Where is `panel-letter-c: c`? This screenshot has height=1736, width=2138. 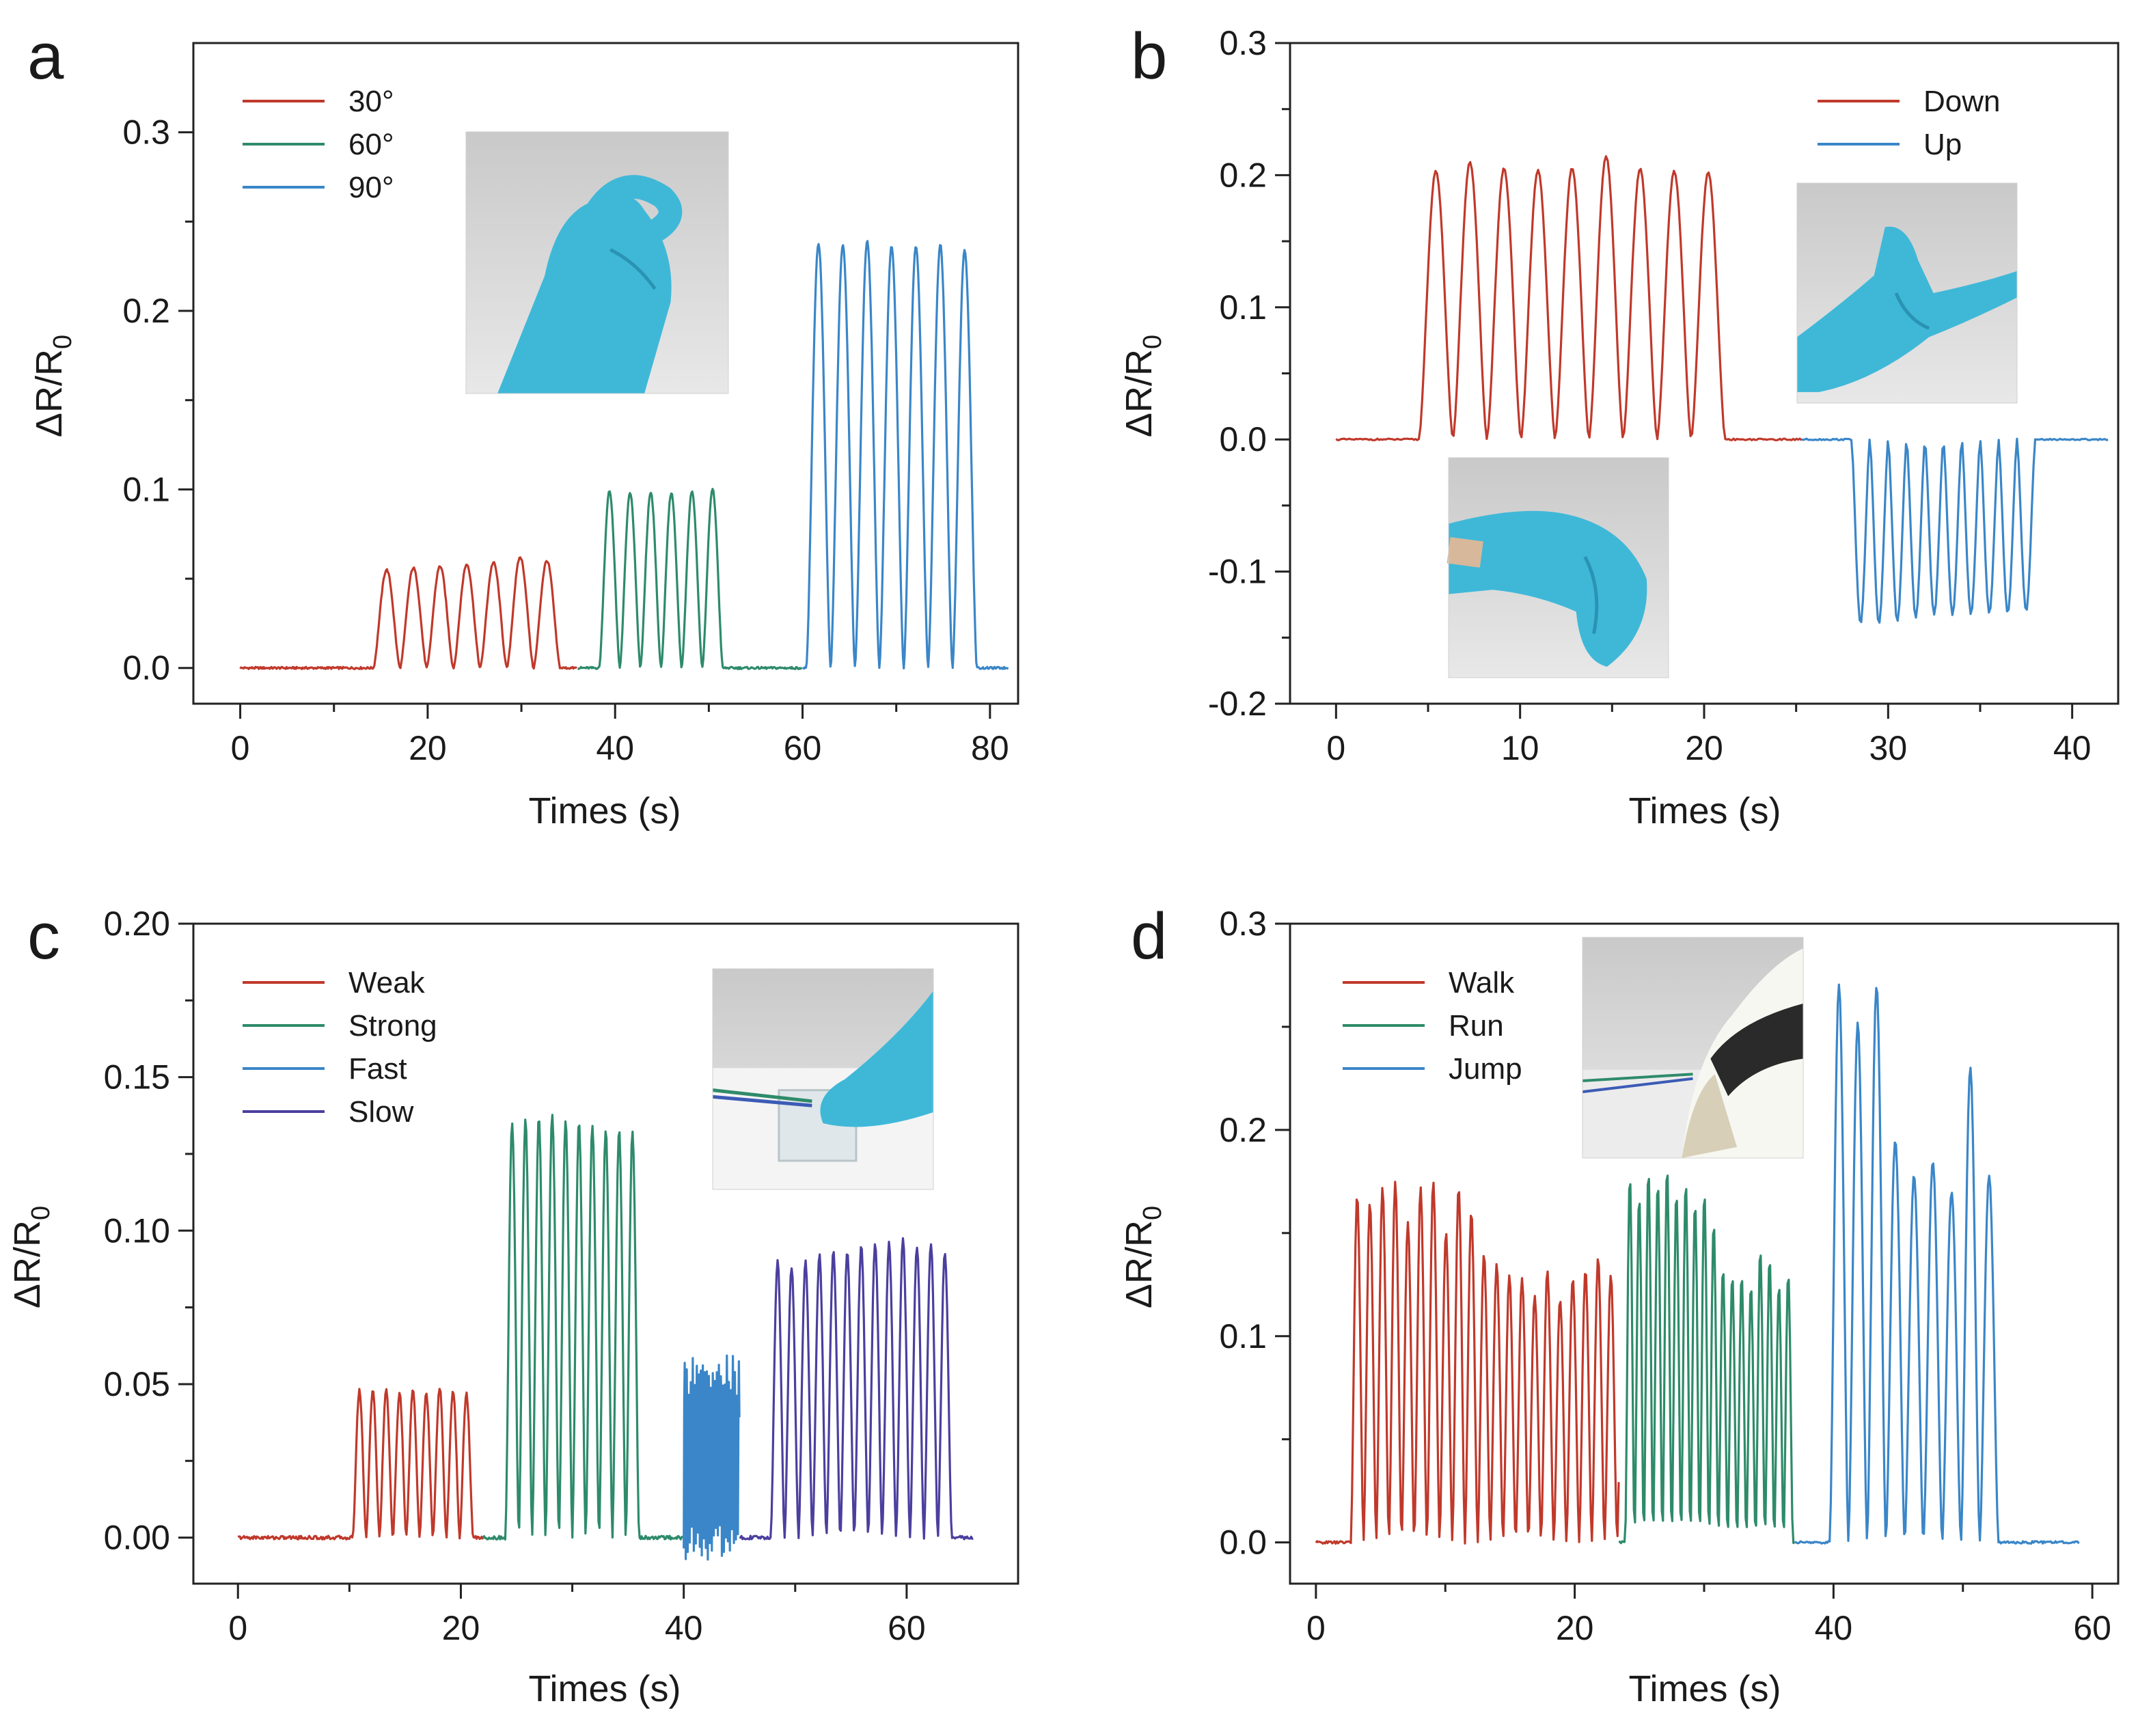 panel-letter-c: c is located at coordinates (44, 936).